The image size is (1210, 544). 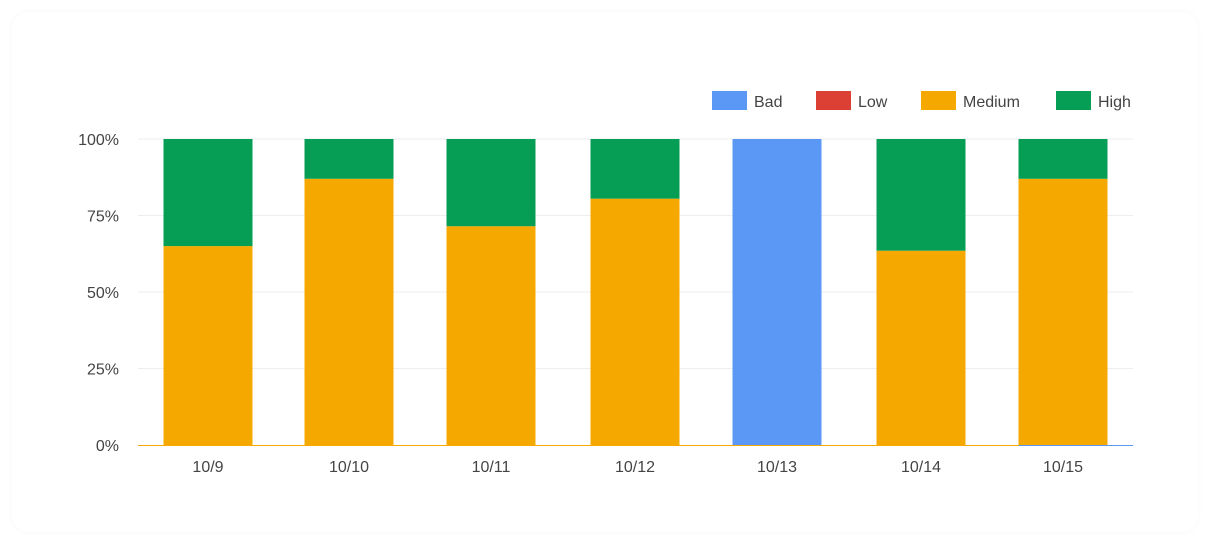 What do you see at coordinates (98, 140) in the screenshot?
I see `y-tick-label: 100%` at bounding box center [98, 140].